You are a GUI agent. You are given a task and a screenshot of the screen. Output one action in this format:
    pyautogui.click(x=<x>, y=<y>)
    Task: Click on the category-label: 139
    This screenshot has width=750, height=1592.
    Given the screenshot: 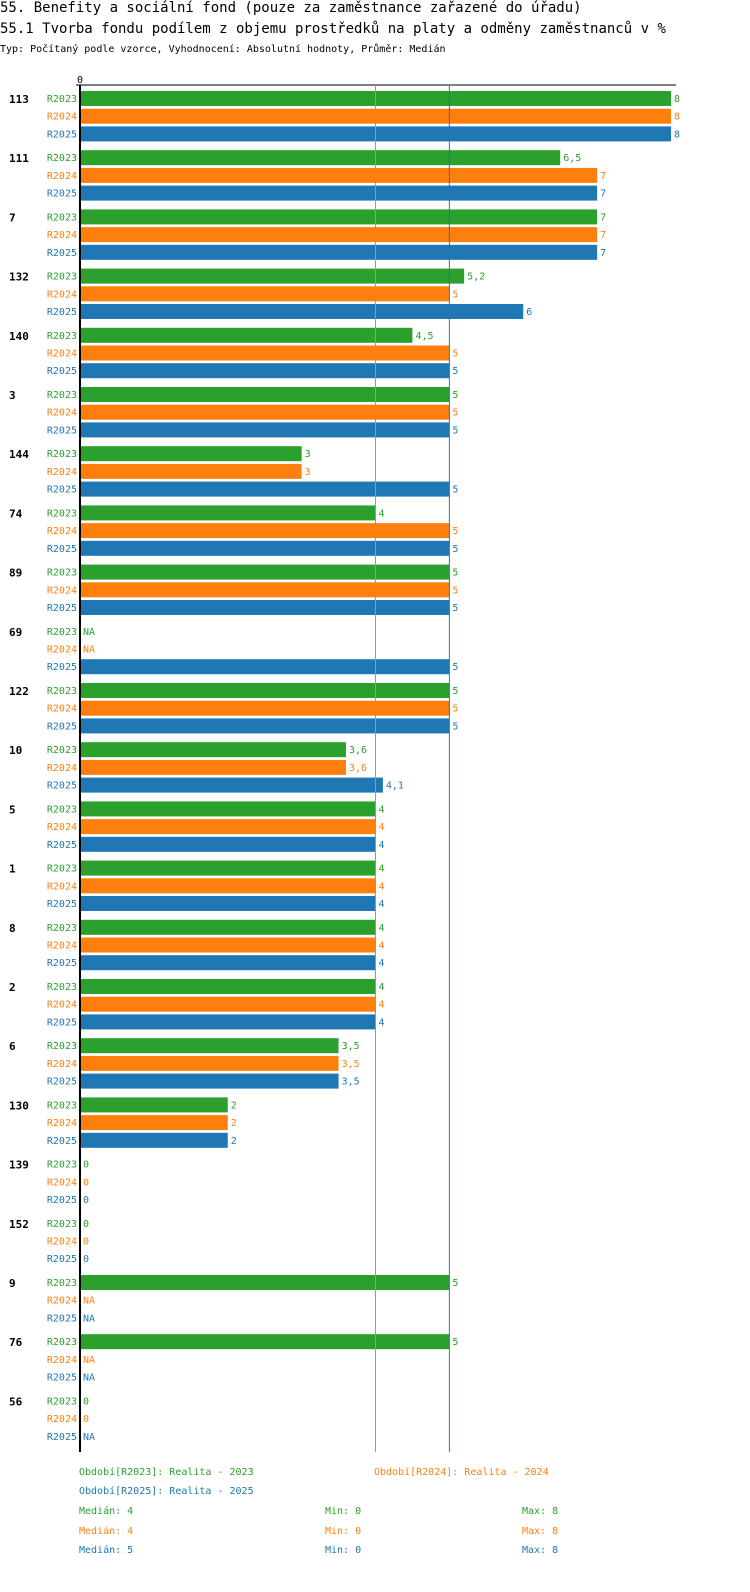 What is the action you would take?
    pyautogui.click(x=19, y=1165)
    